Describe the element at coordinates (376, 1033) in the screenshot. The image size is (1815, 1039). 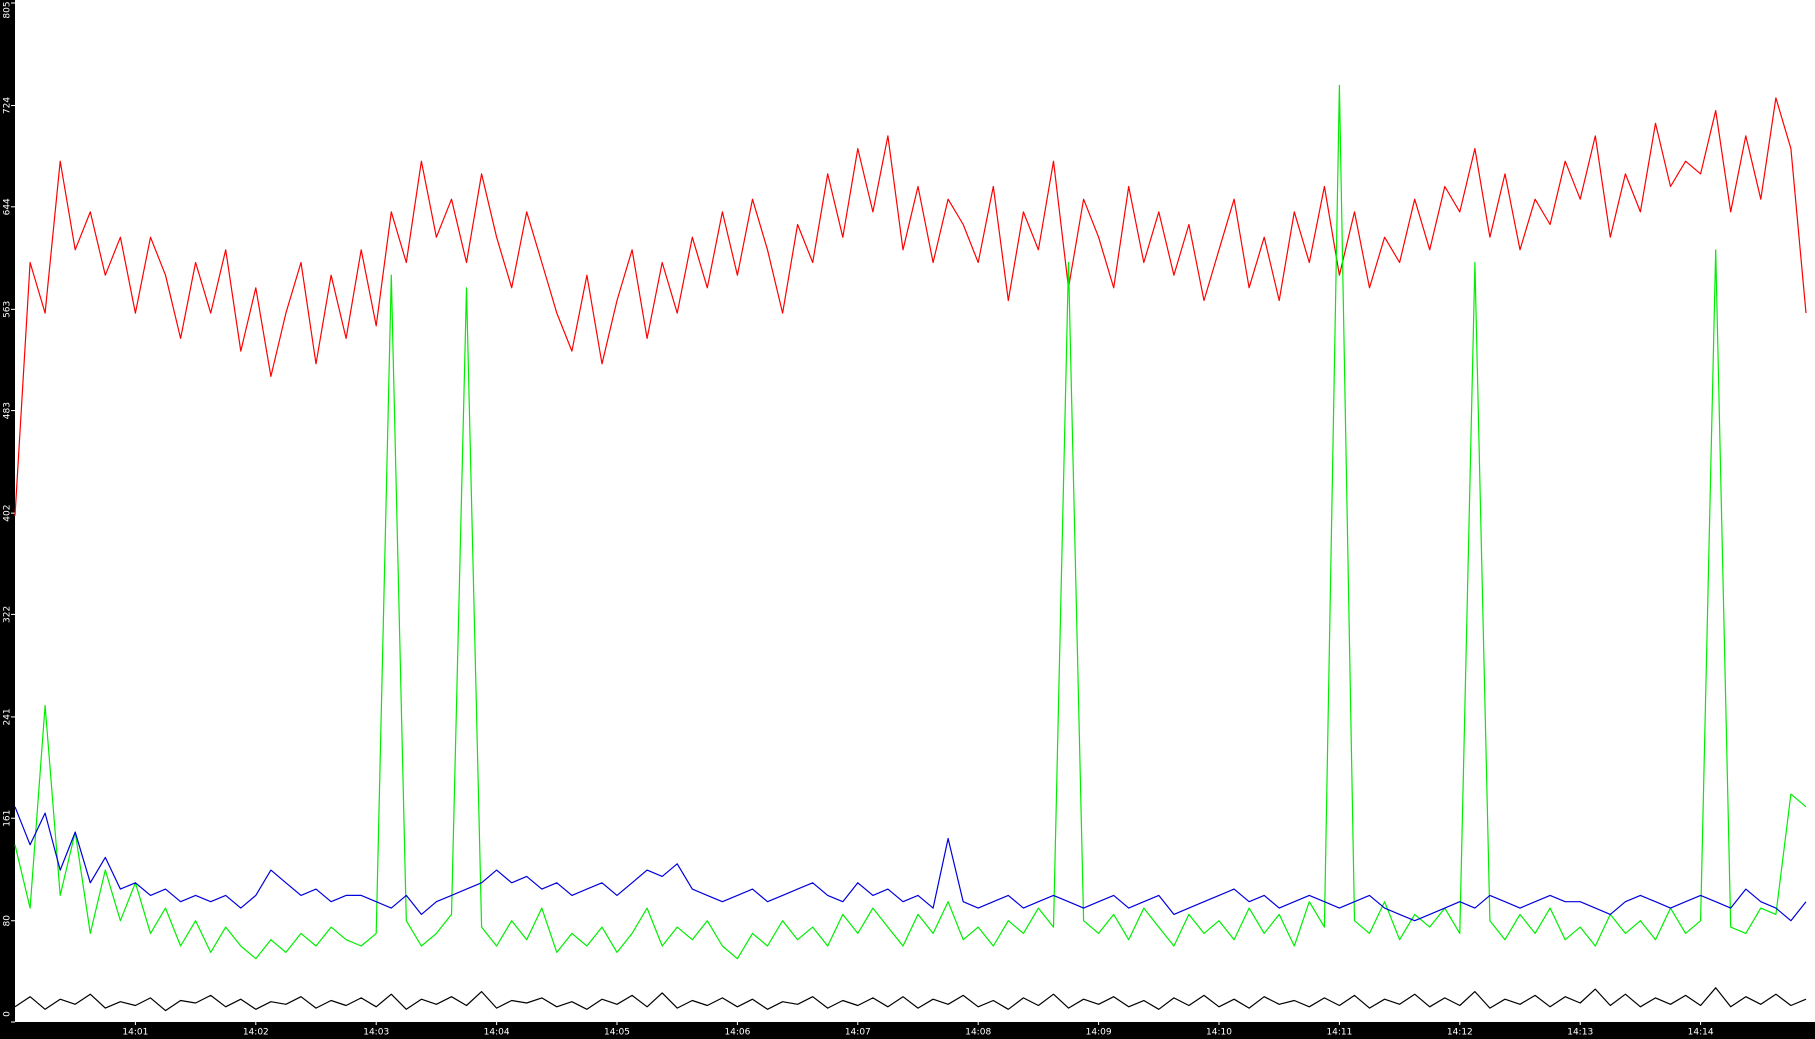
I see `x-tick-label: 14:03` at that location.